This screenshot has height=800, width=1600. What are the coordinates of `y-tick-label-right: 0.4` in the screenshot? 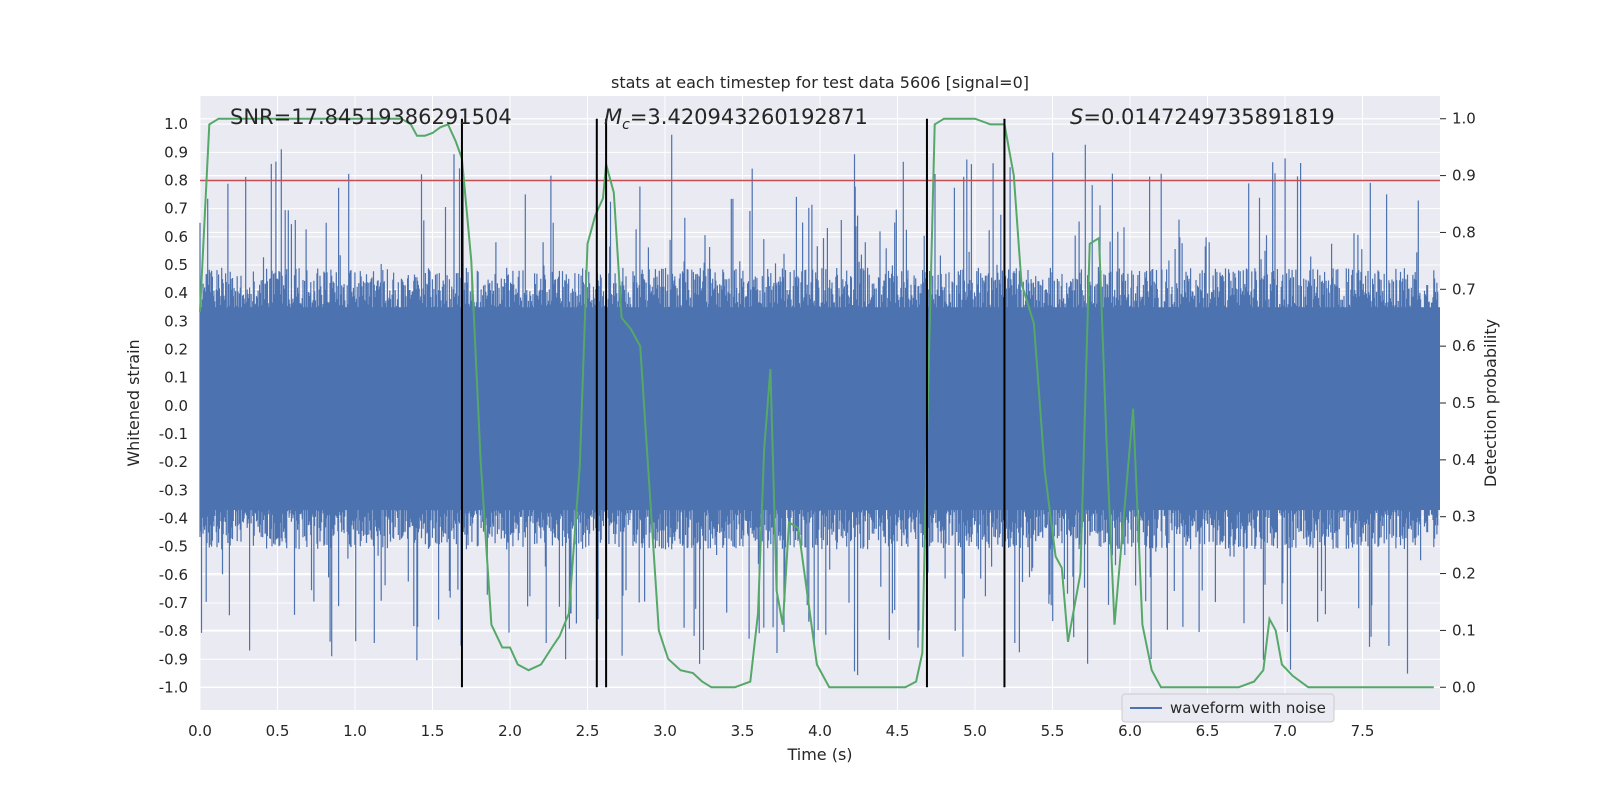 It's located at (1464, 460).